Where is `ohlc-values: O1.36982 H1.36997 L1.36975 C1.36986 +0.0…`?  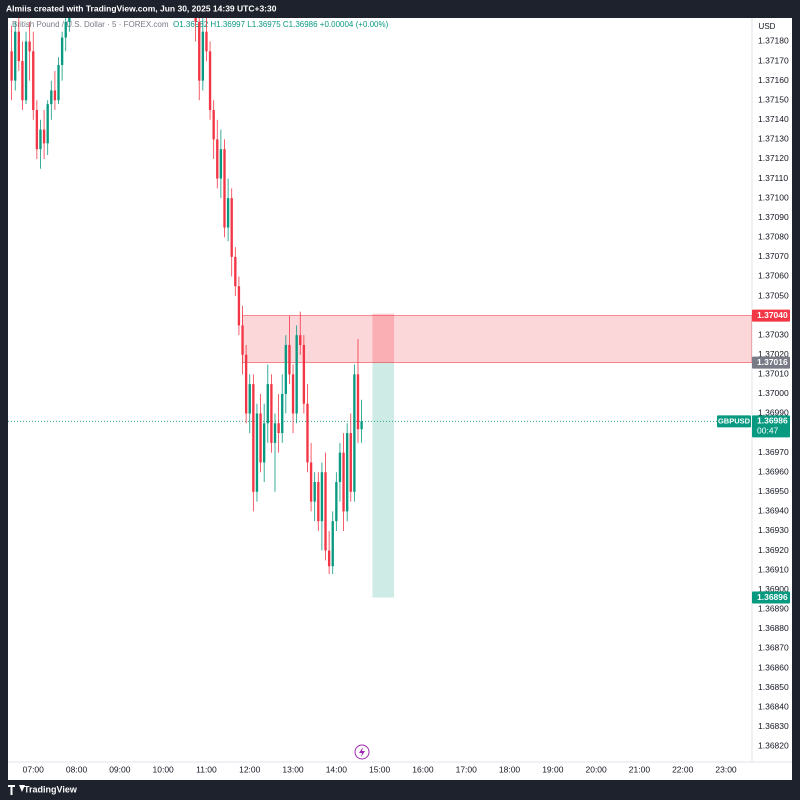 ohlc-values: O1.36982 H1.36997 L1.36975 C1.36986 +0.0… is located at coordinates (281, 24).